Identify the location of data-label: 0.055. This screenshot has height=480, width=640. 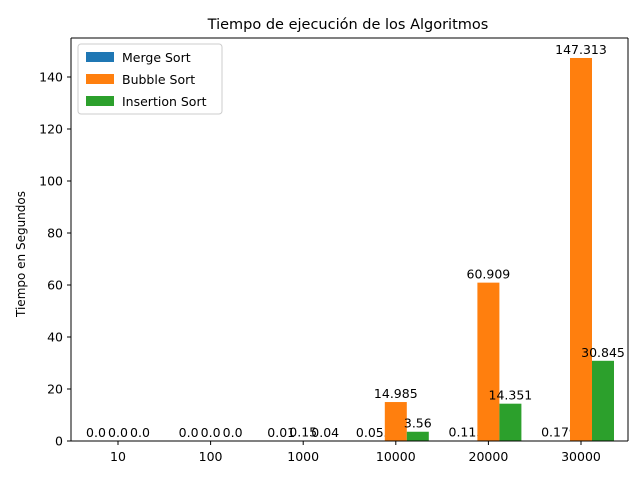
(374, 432).